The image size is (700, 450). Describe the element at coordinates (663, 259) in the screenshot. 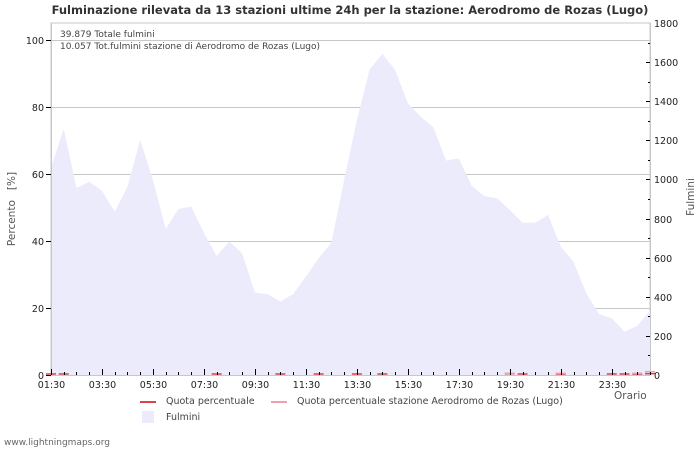

I see `svg-text: 600` at that location.